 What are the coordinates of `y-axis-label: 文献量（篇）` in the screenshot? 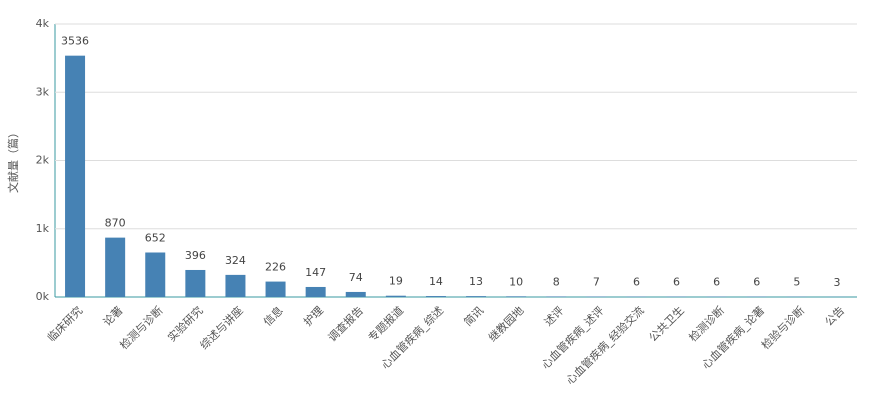 It's located at (13, 160).